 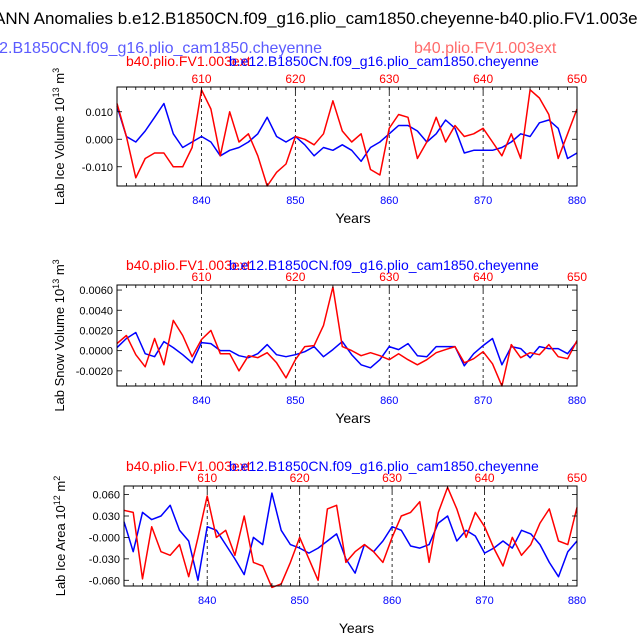 What do you see at coordinates (97, 168) in the screenshot?
I see `y-tick-label: -0.010` at bounding box center [97, 168].